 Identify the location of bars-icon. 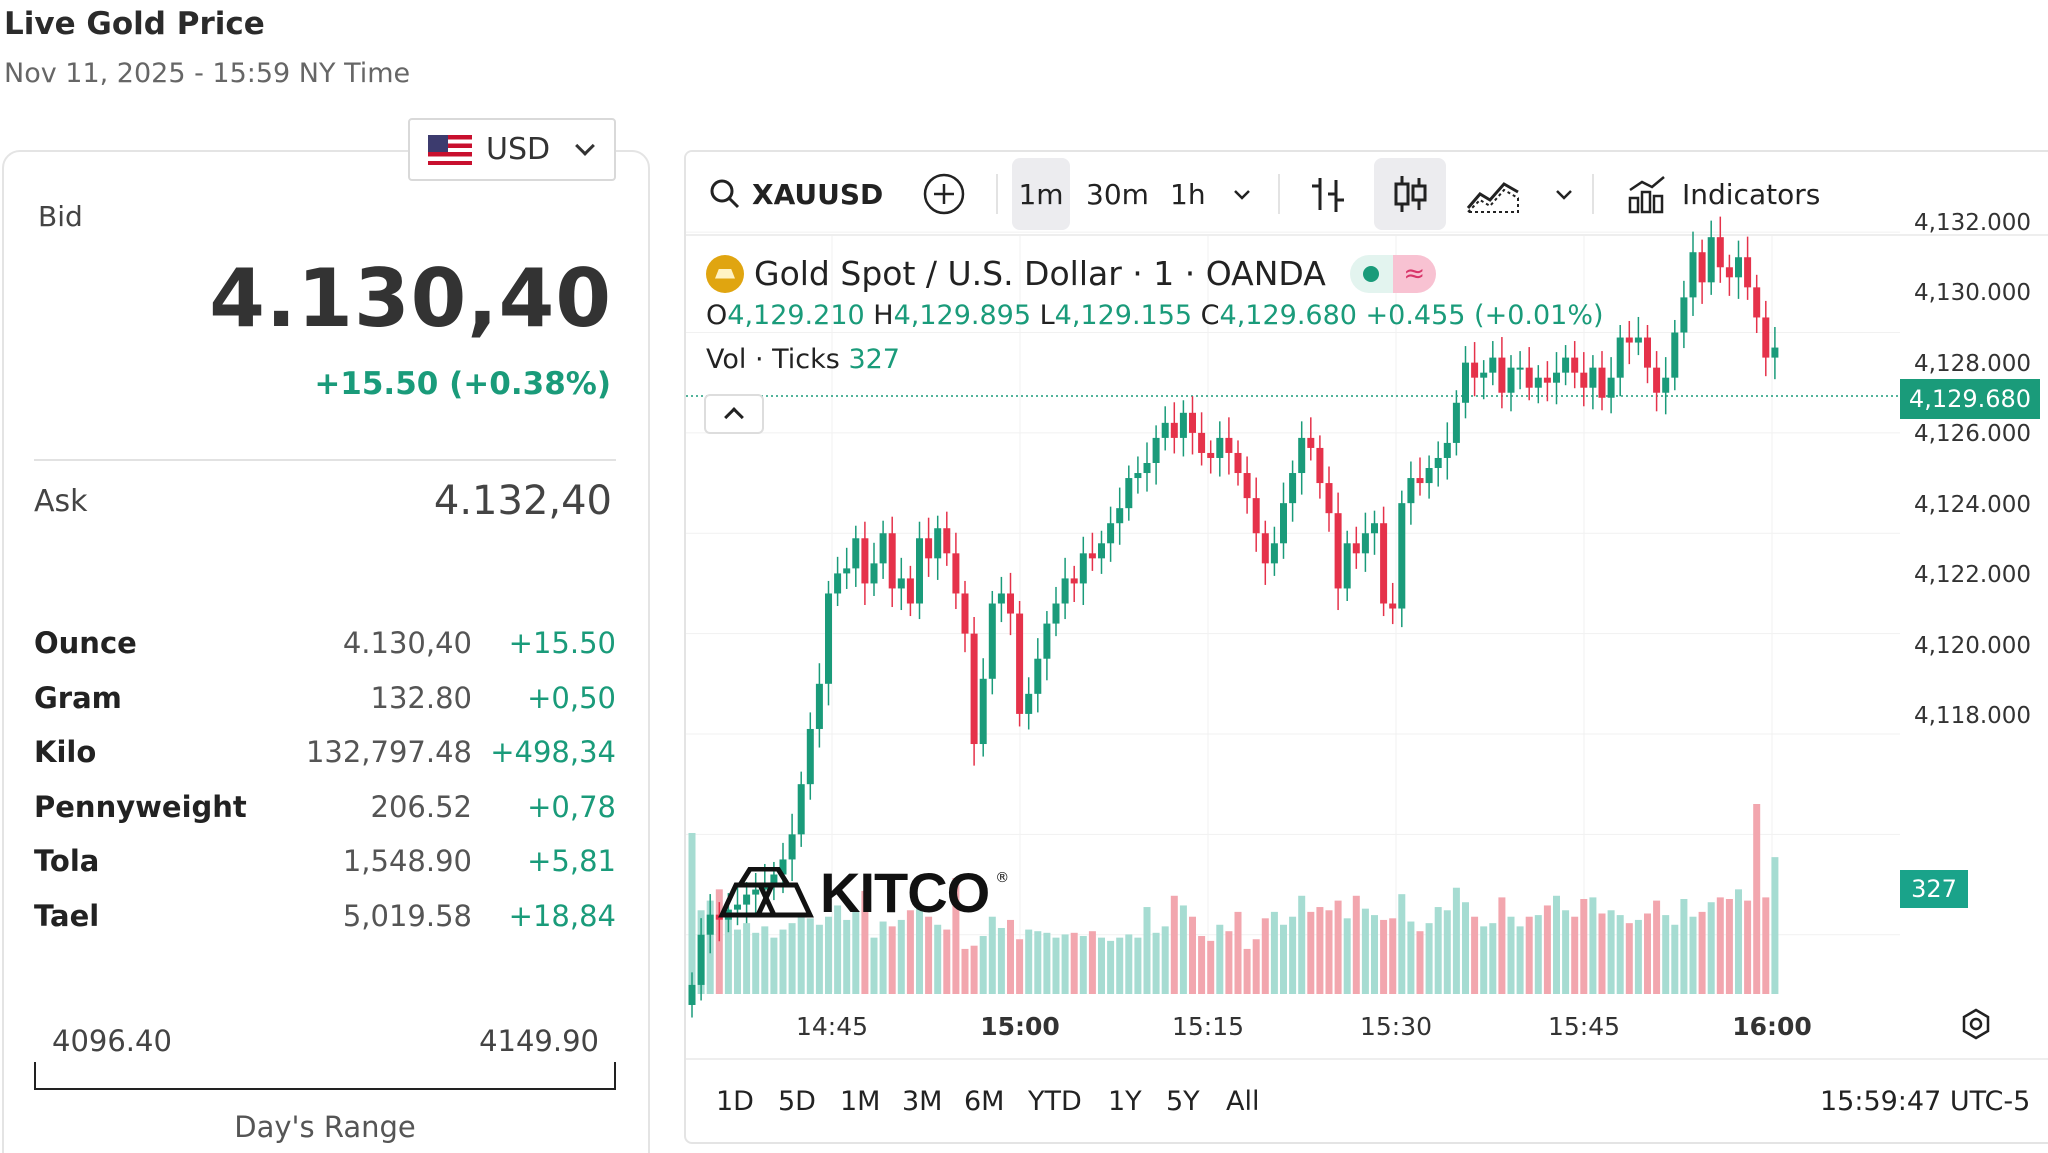
(1328, 195).